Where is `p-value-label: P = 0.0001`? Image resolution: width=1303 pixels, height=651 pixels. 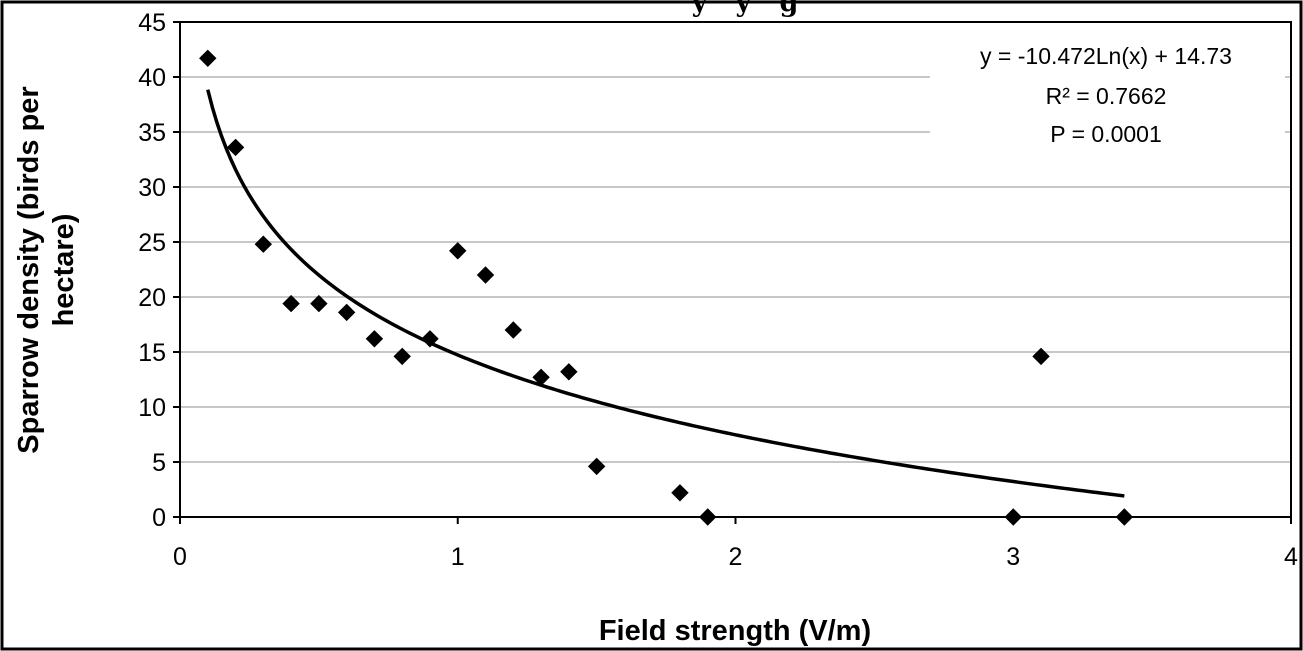
p-value-label: P = 0.0001 is located at coordinates (1106, 134).